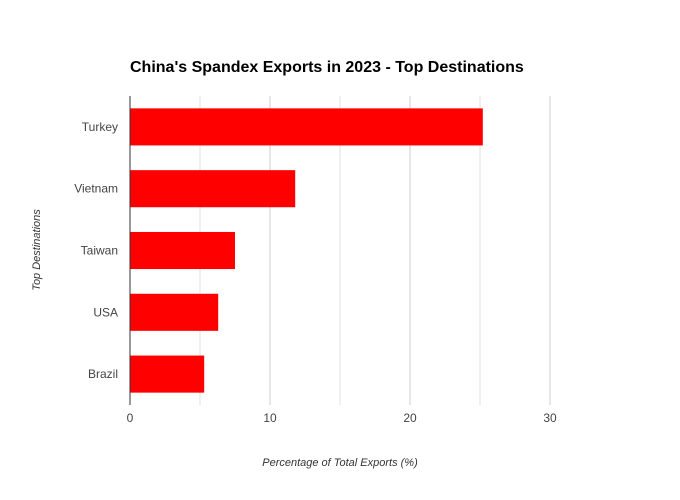 This screenshot has width=680, height=500. I want to click on bar-vietnam, so click(213, 189).